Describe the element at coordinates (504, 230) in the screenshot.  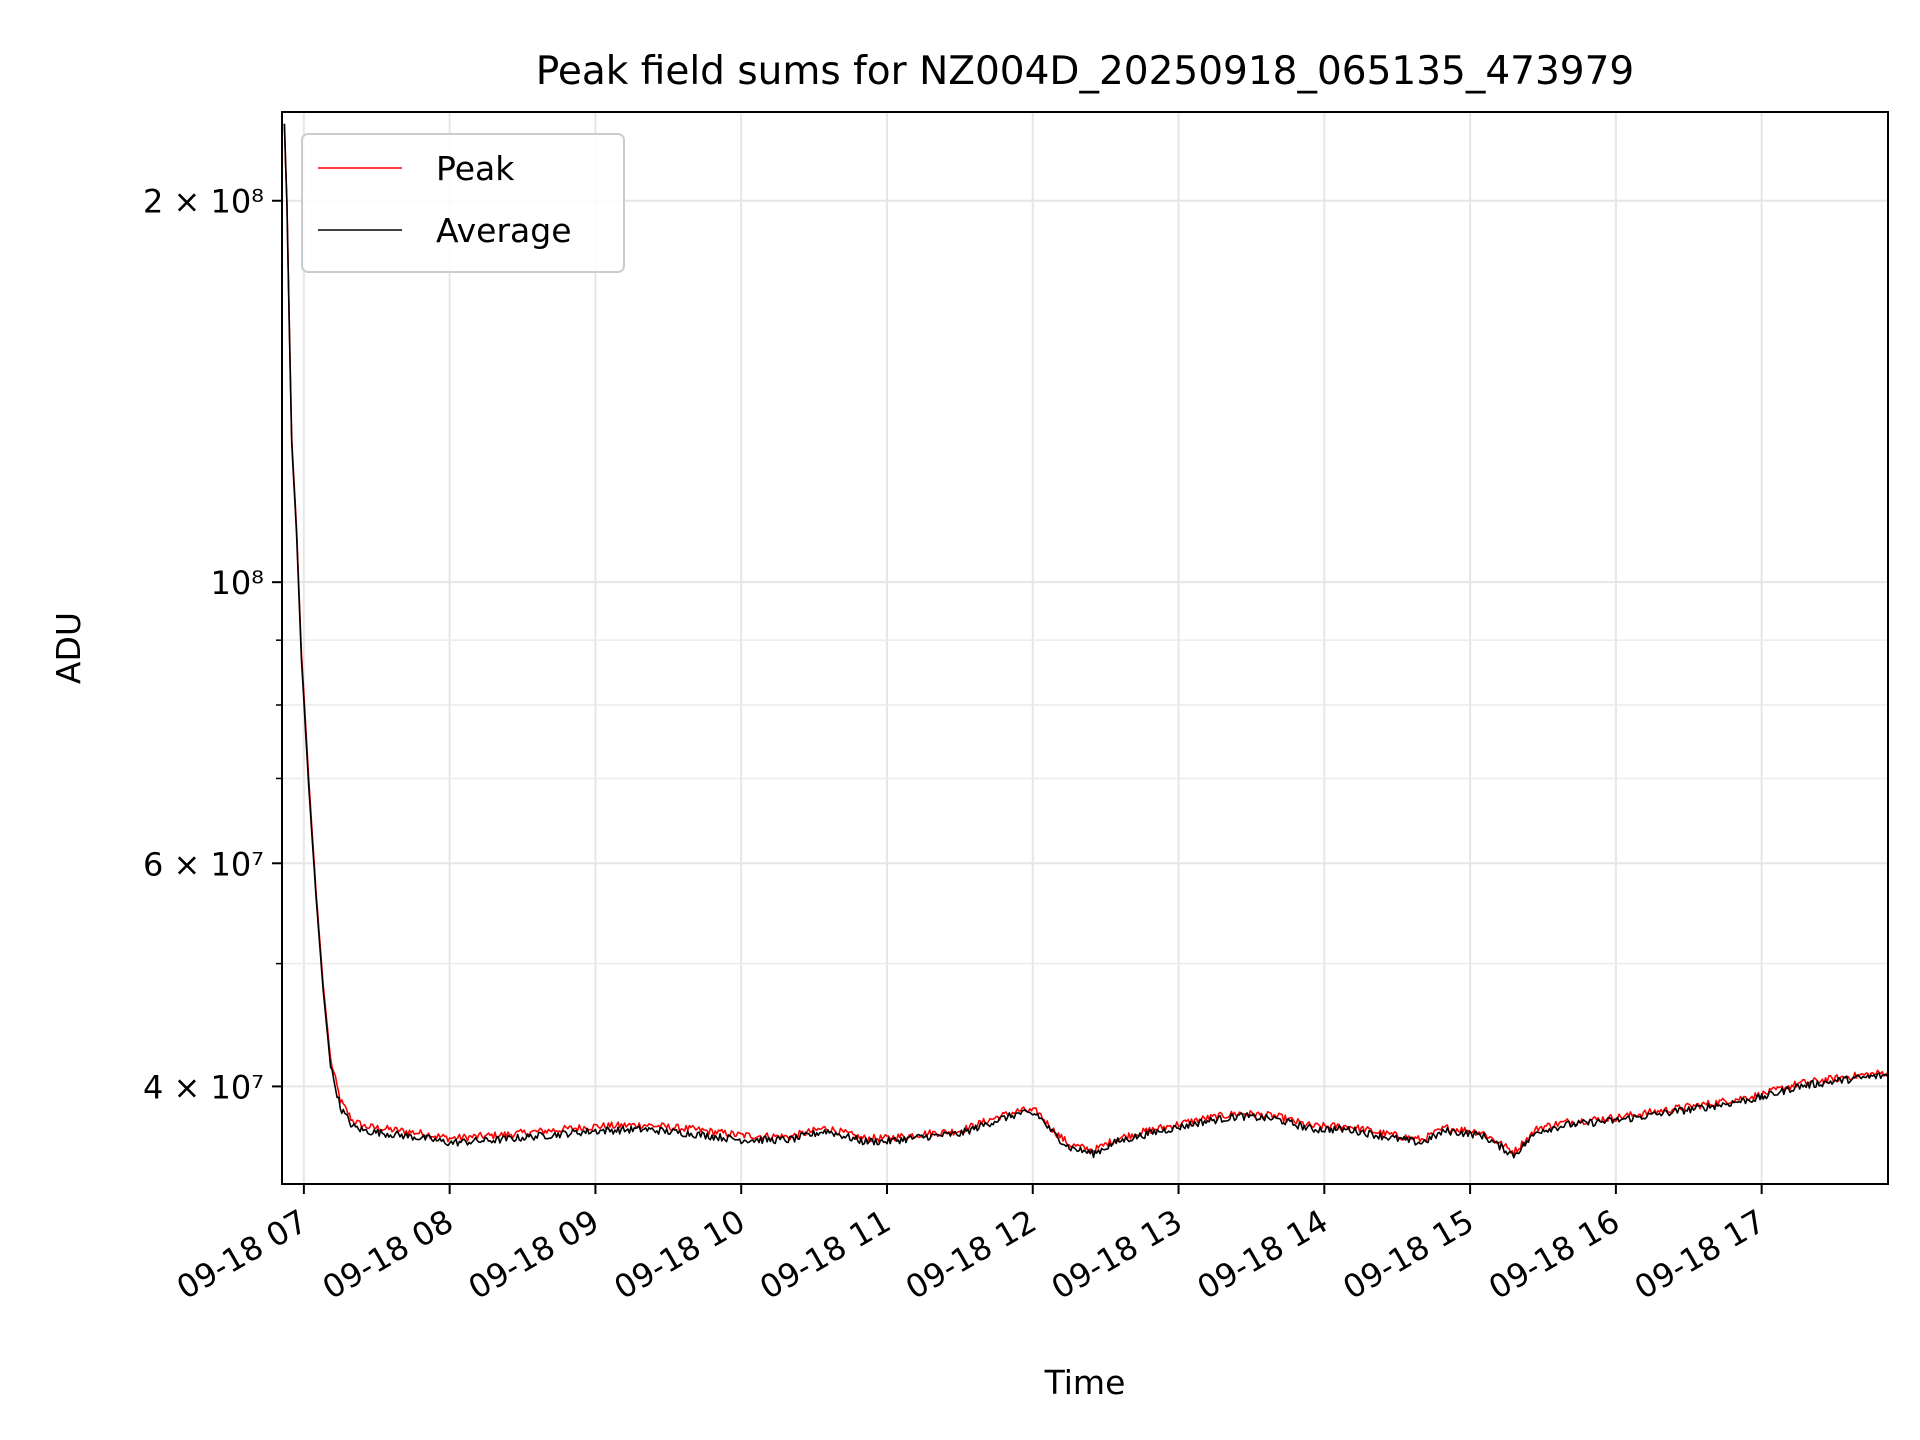
I see `legend-label-average: Average` at that location.